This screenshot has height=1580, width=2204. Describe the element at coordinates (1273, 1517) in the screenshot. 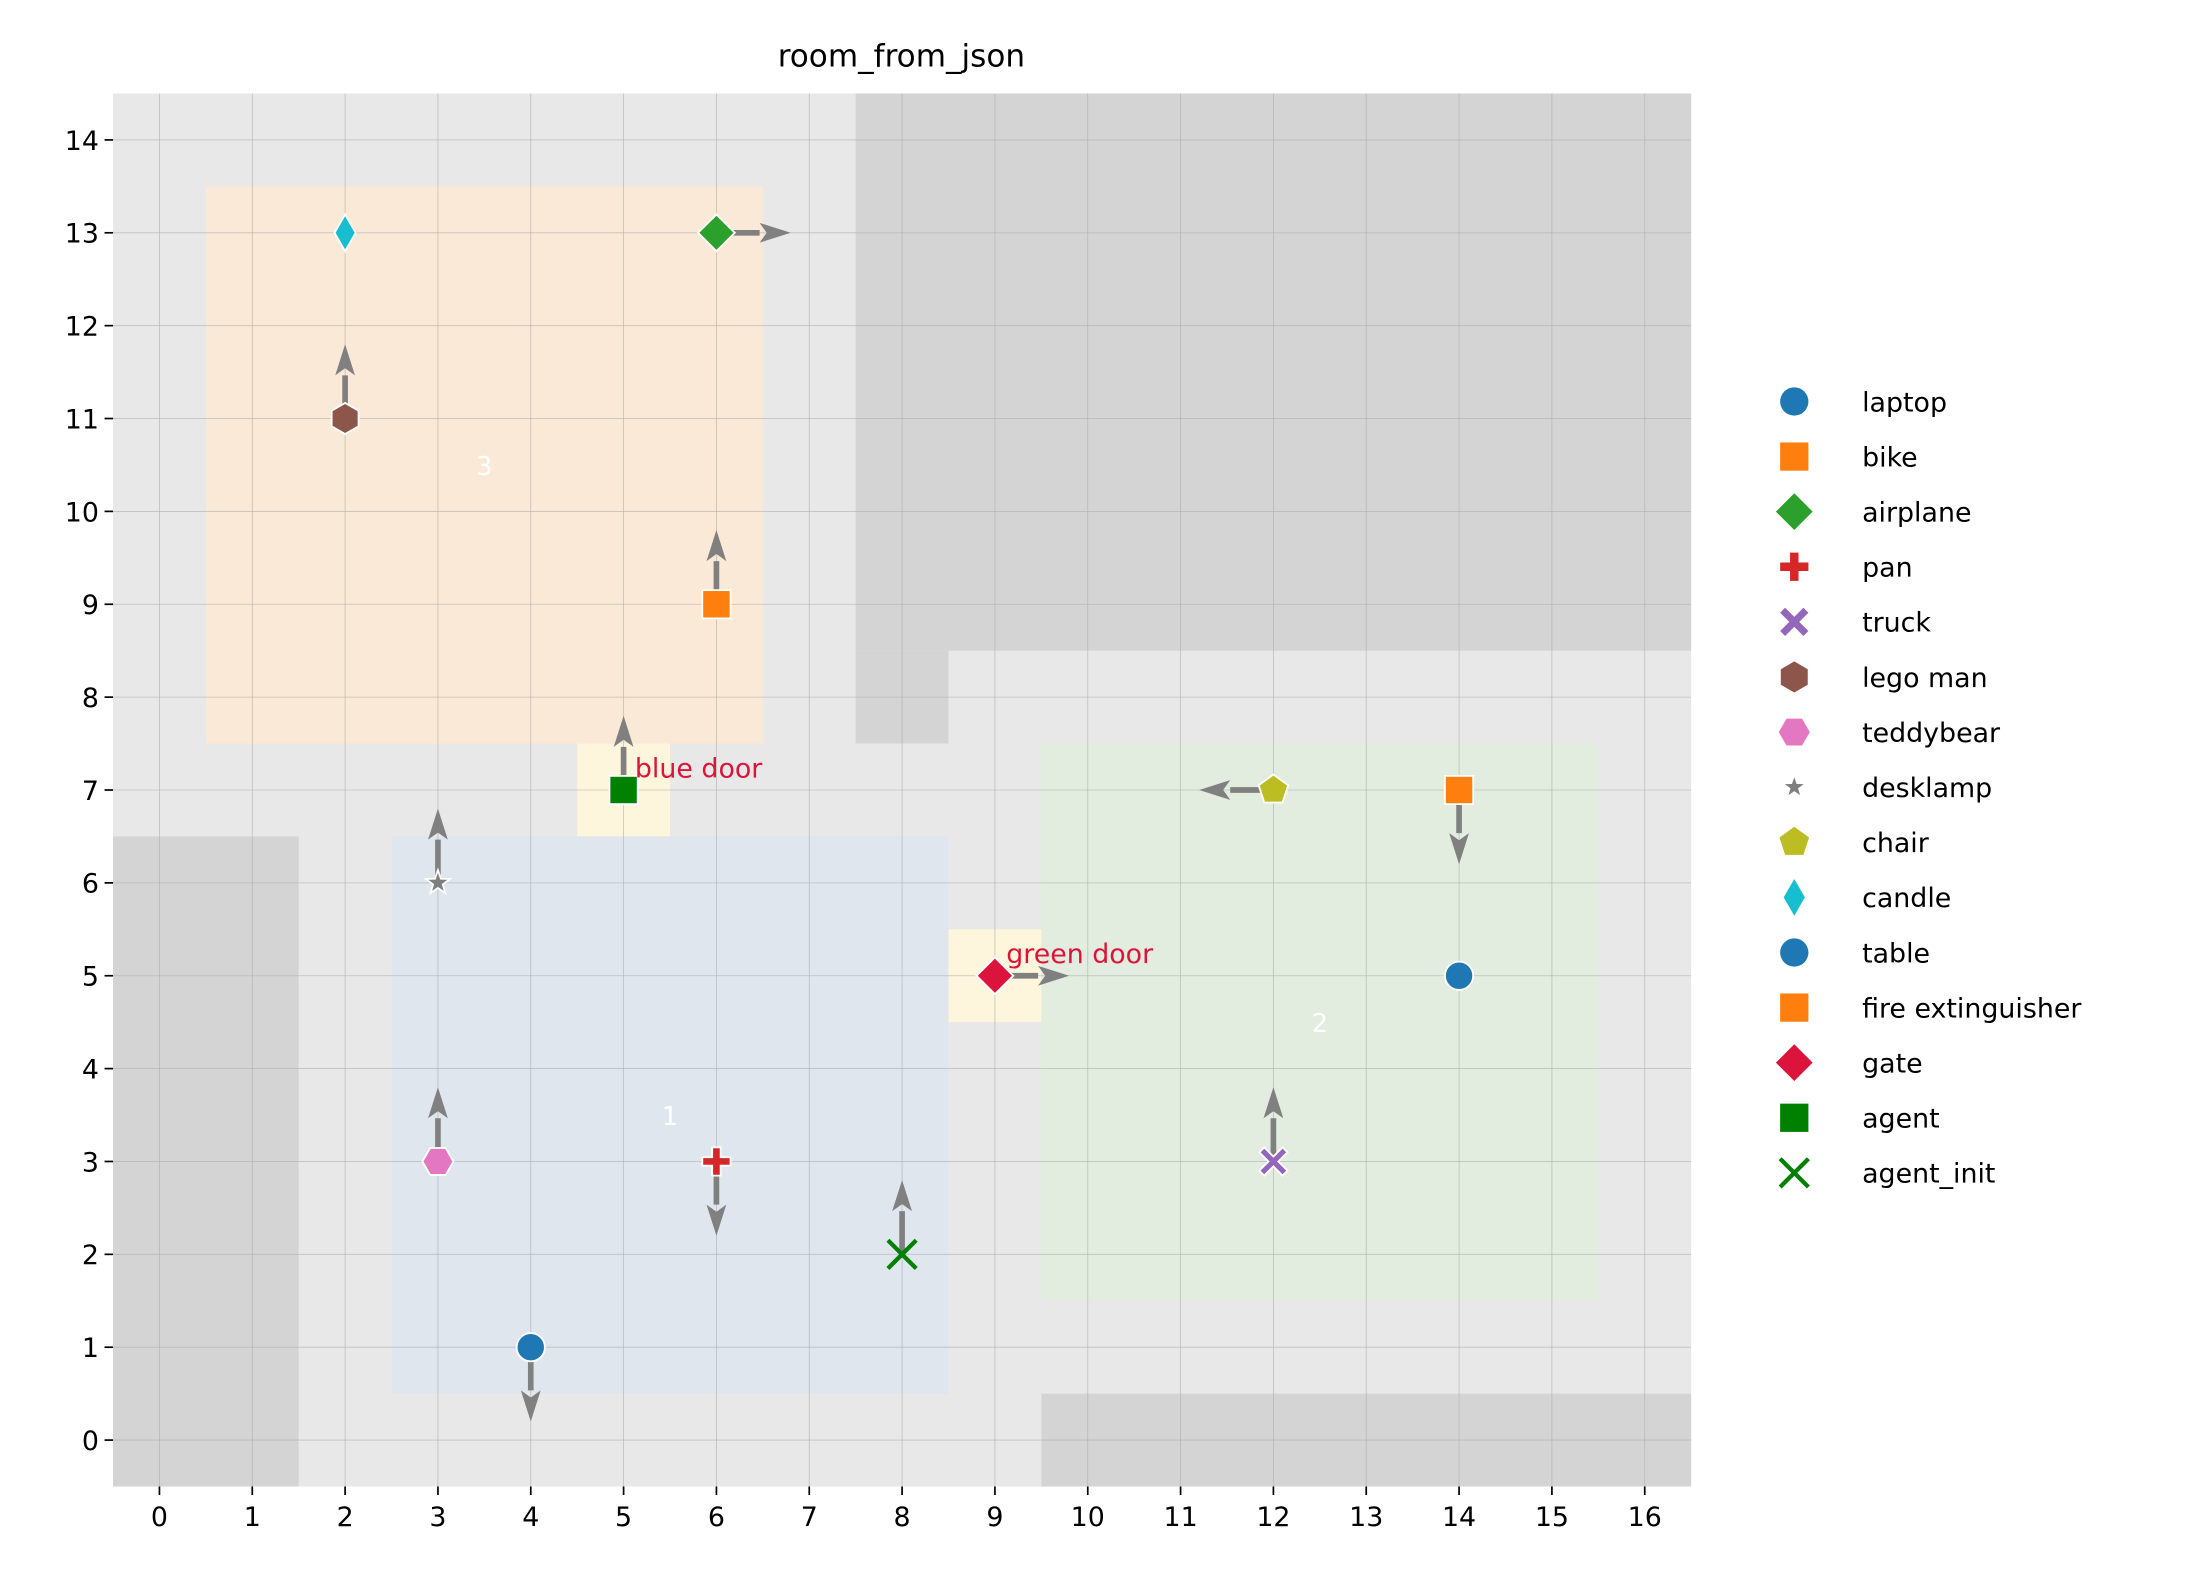

I see `x-tick-label: 12` at that location.